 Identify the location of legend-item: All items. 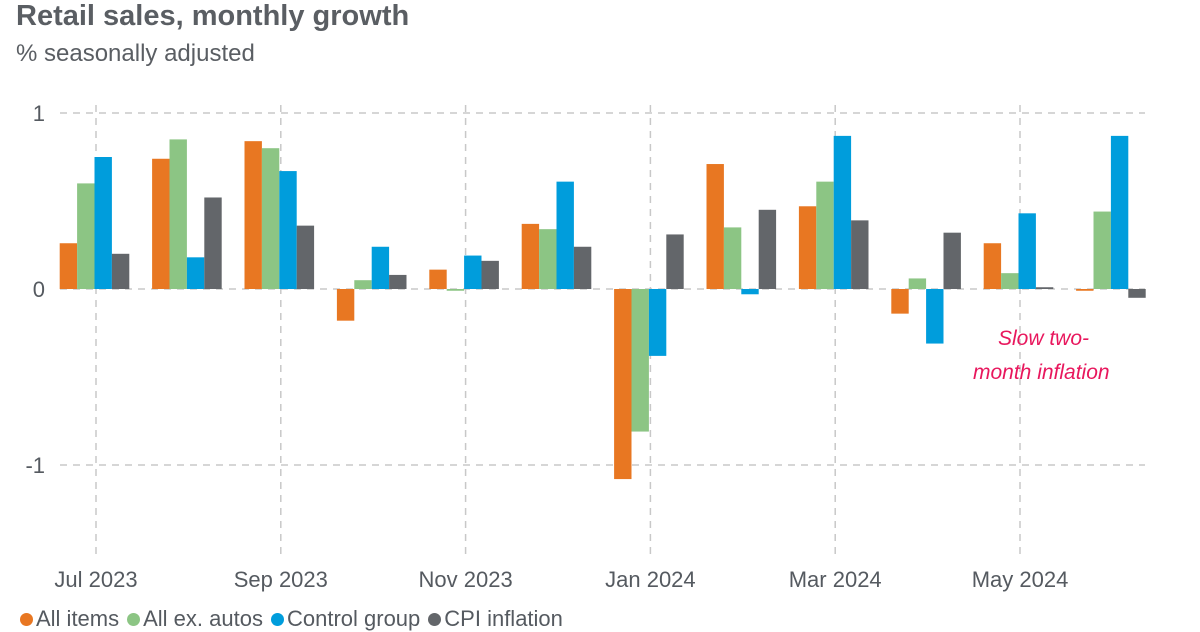
(69, 619).